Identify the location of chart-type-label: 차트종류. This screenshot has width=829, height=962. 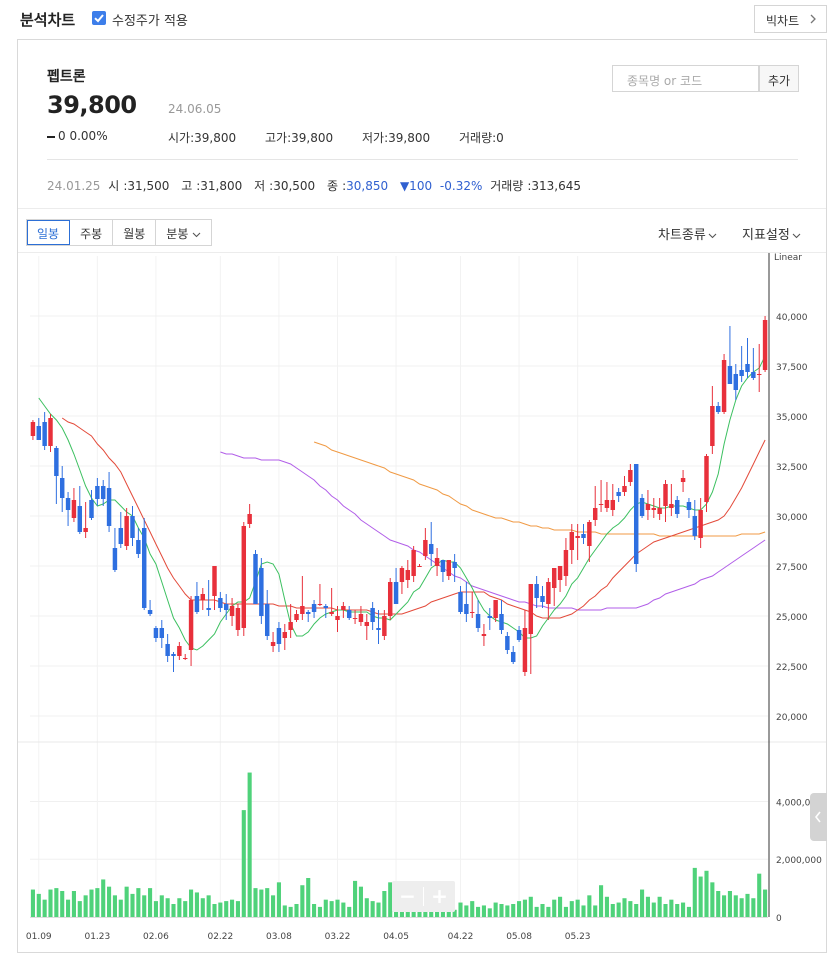
(682, 235).